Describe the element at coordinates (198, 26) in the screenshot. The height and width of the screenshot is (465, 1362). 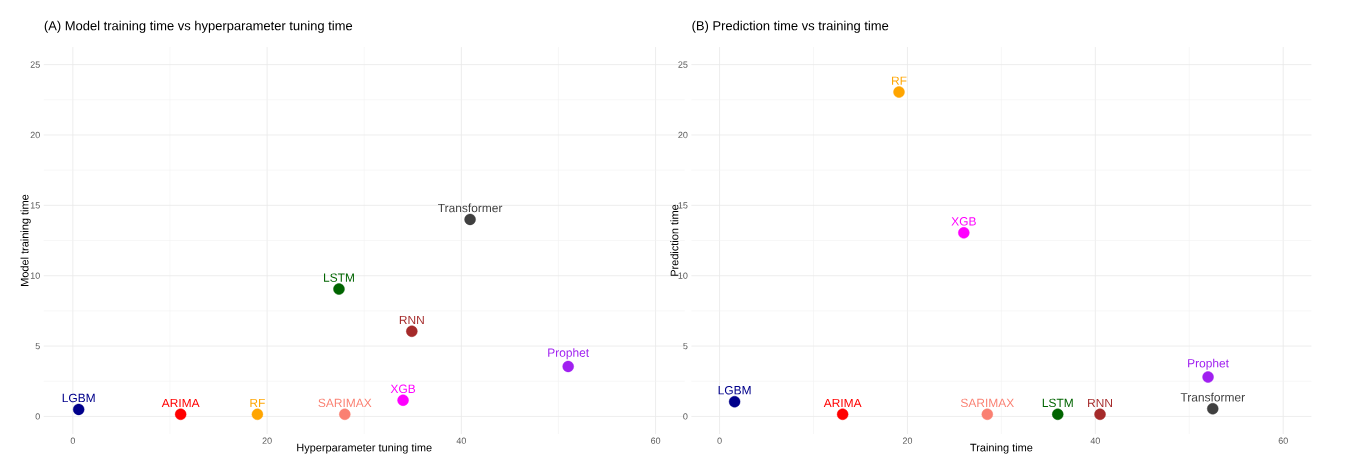
I see `chart-title: (A) Model training time vs hyperparameter tuning time` at that location.